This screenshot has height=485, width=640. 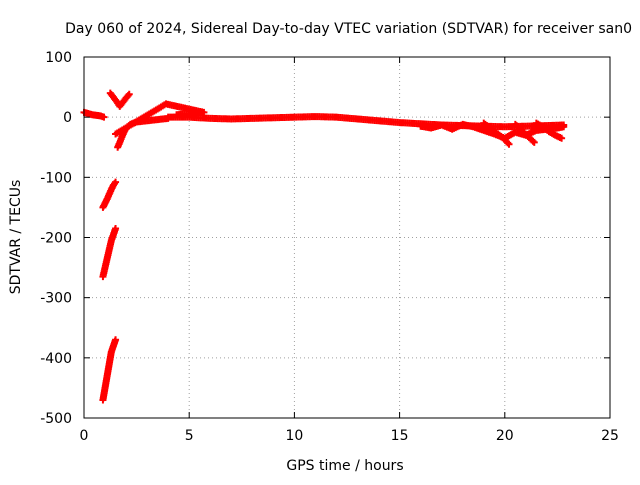 I want to click on x-tick-label: 5, so click(x=189, y=436).